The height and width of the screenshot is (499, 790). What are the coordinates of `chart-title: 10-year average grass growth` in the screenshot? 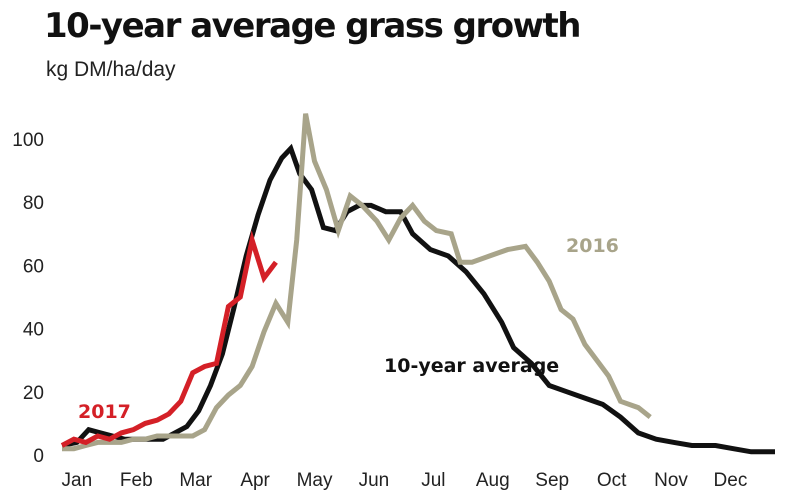 It's located at (313, 26).